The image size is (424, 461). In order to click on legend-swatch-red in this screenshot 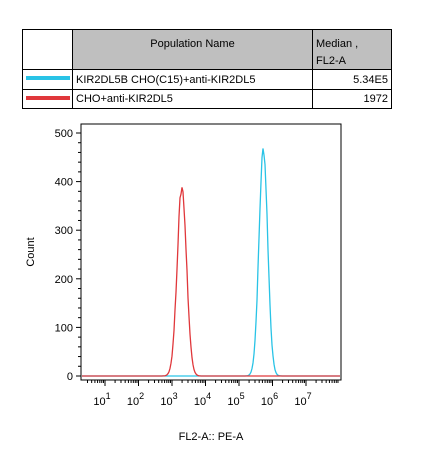, I will do `click(48, 98)`.